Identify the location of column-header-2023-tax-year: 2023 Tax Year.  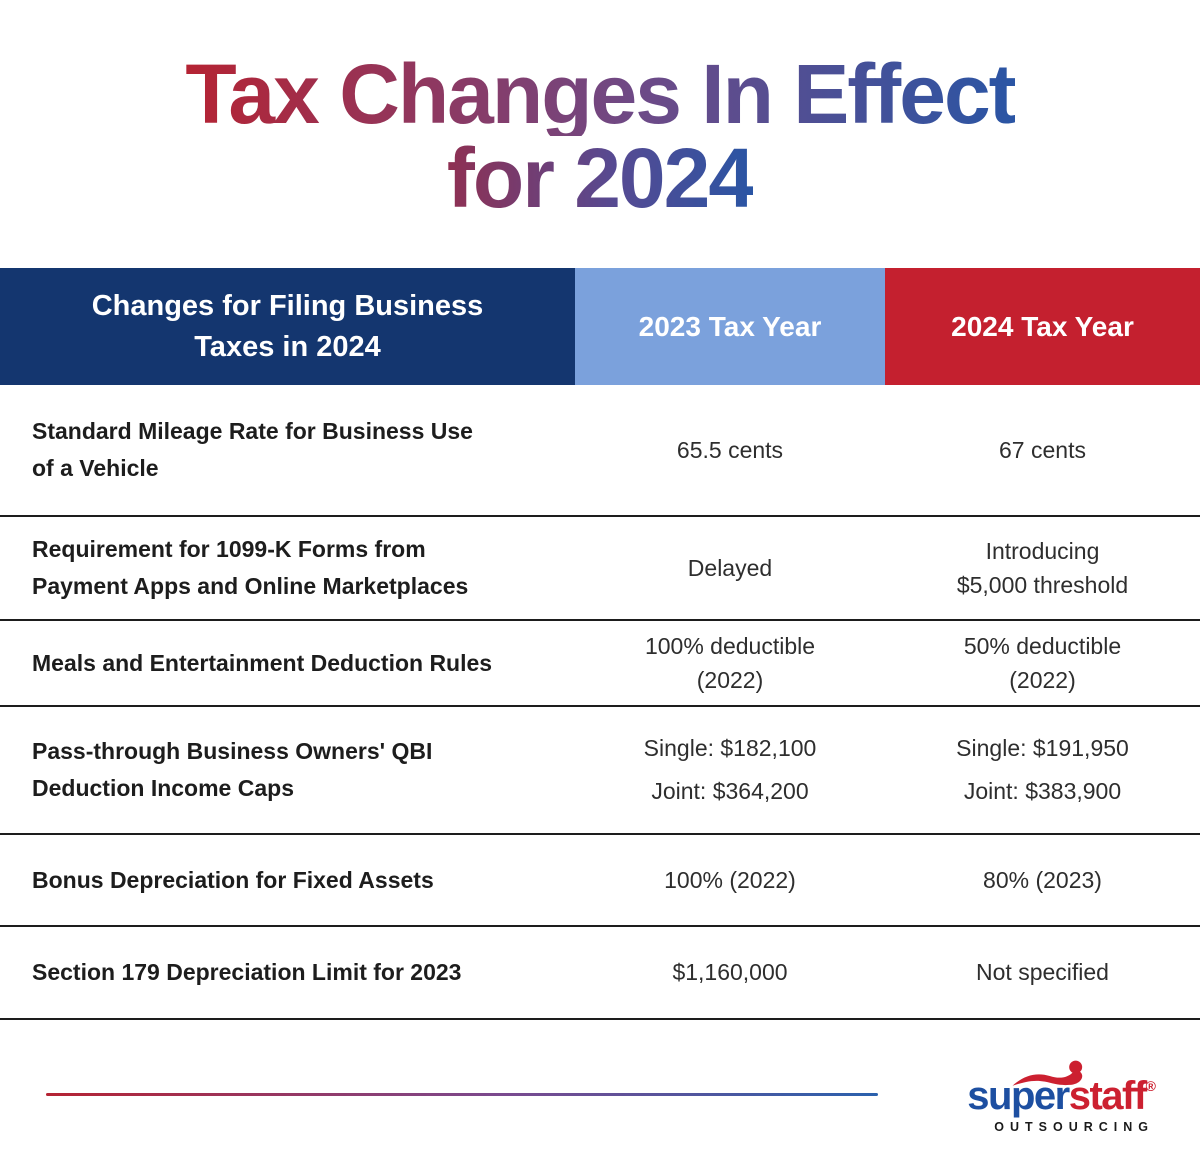
(730, 326).